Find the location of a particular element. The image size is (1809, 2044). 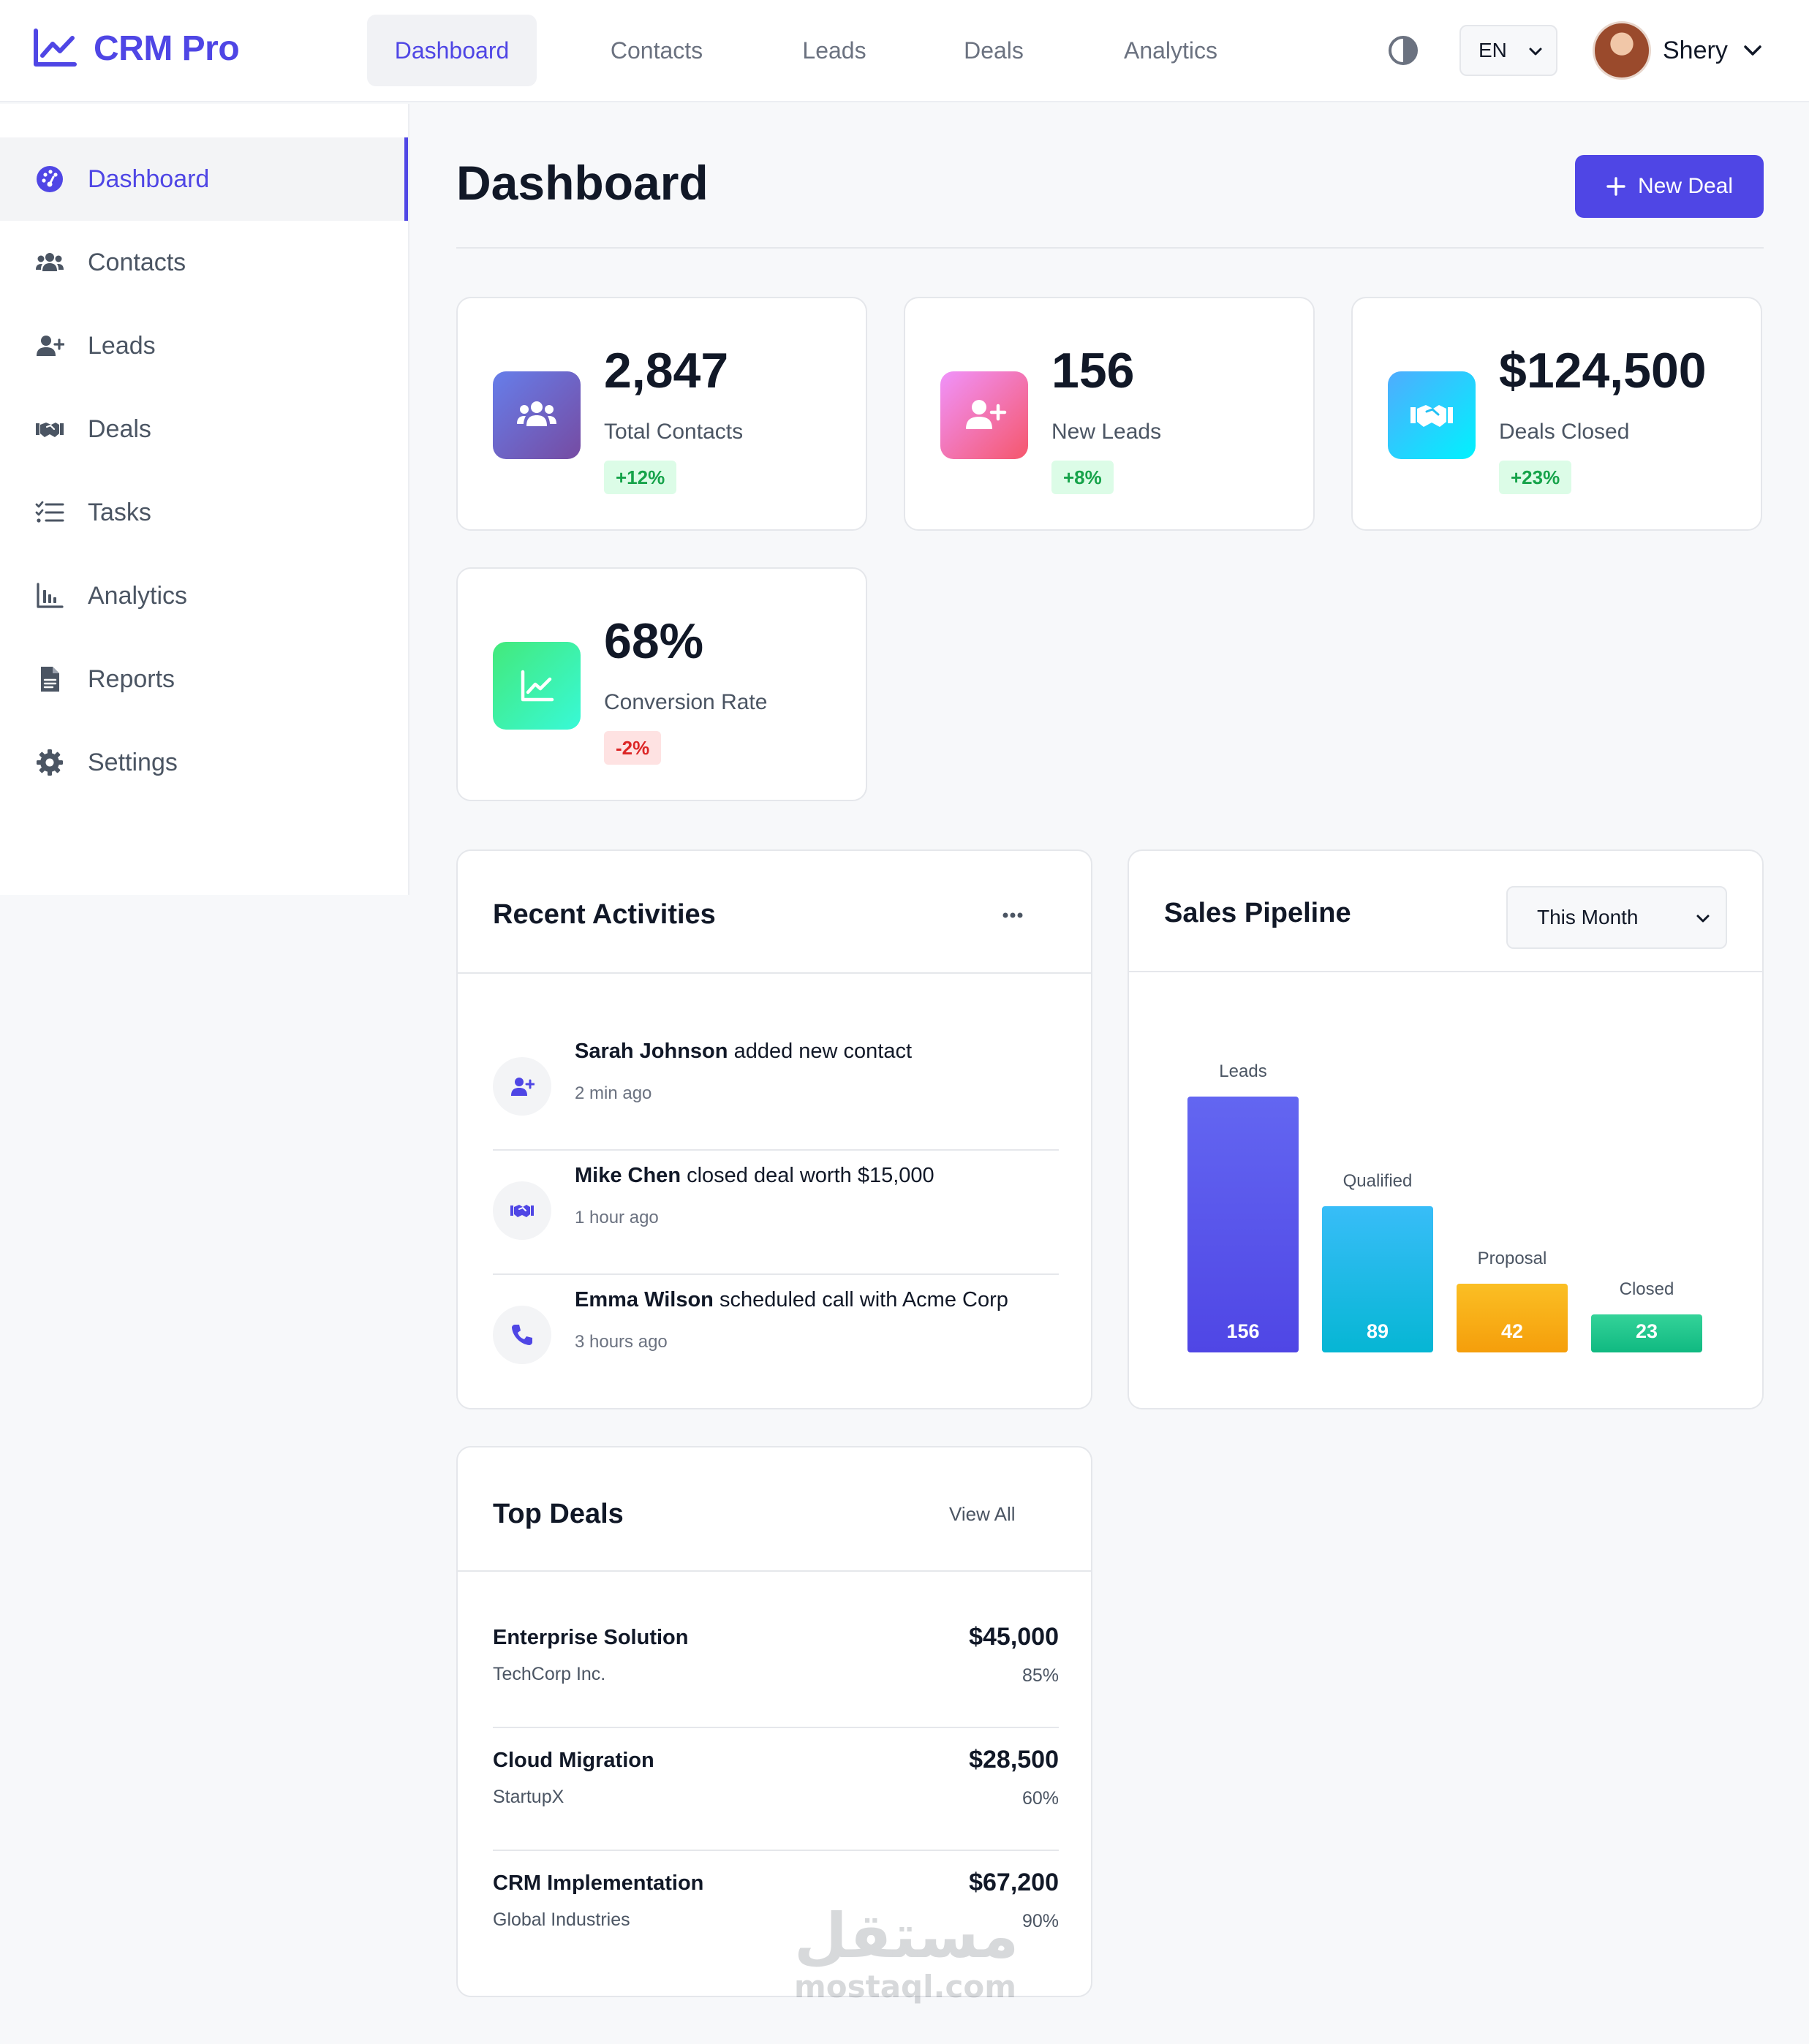

brand-logo: CRM Pro is located at coordinates (136, 49).